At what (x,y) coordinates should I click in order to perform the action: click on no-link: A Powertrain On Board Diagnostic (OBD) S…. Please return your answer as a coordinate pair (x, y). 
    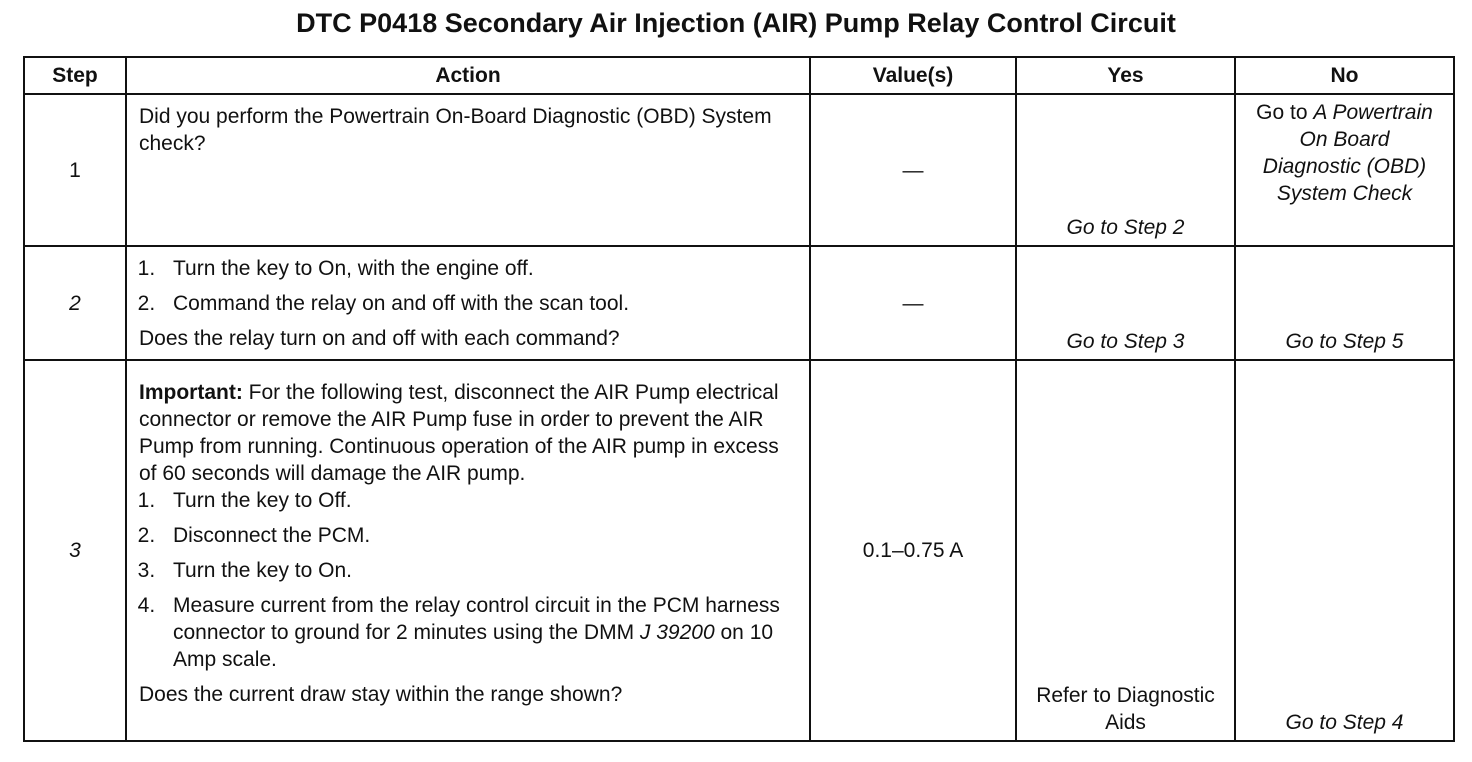
    Looking at the image, I should click on (1347, 153).